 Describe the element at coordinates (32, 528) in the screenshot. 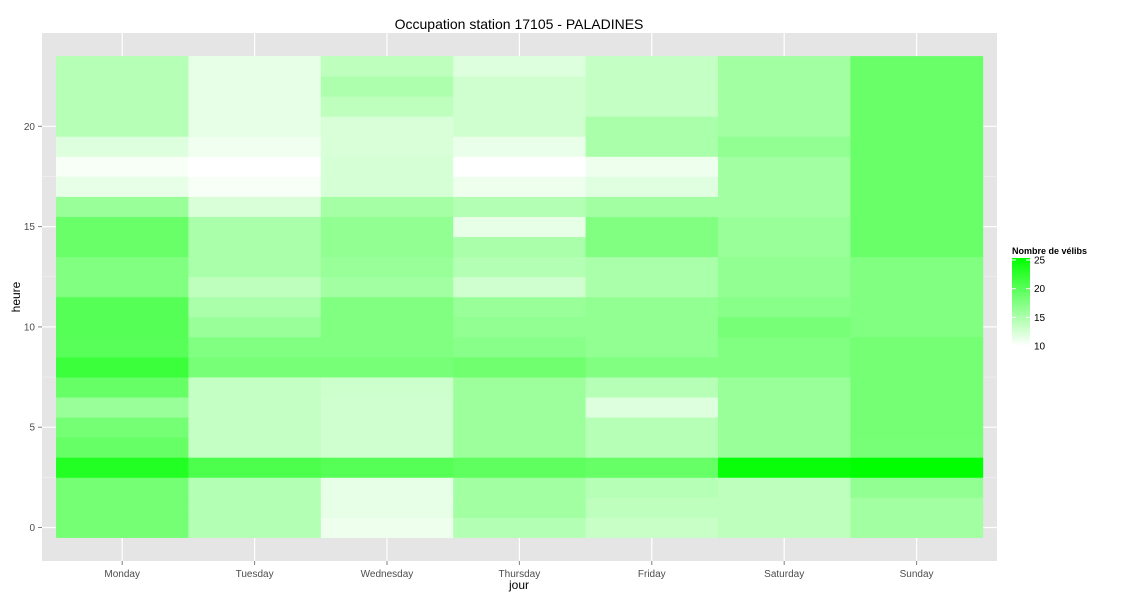

I see `y-tick-label: 0` at that location.